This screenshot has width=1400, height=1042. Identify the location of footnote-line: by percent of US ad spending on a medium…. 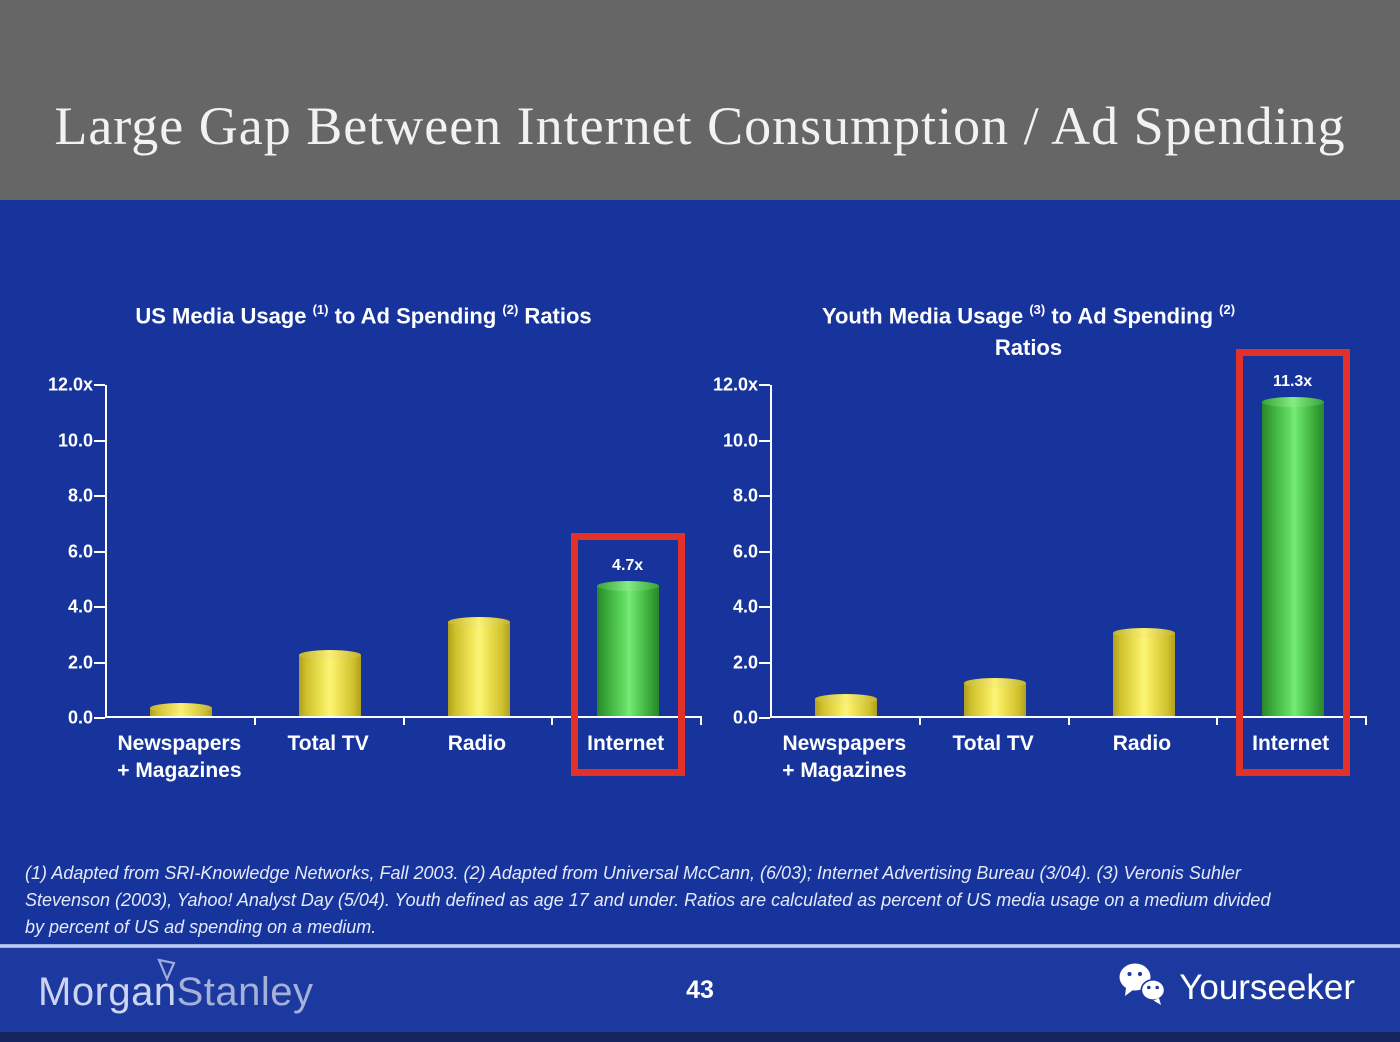
(201, 927).